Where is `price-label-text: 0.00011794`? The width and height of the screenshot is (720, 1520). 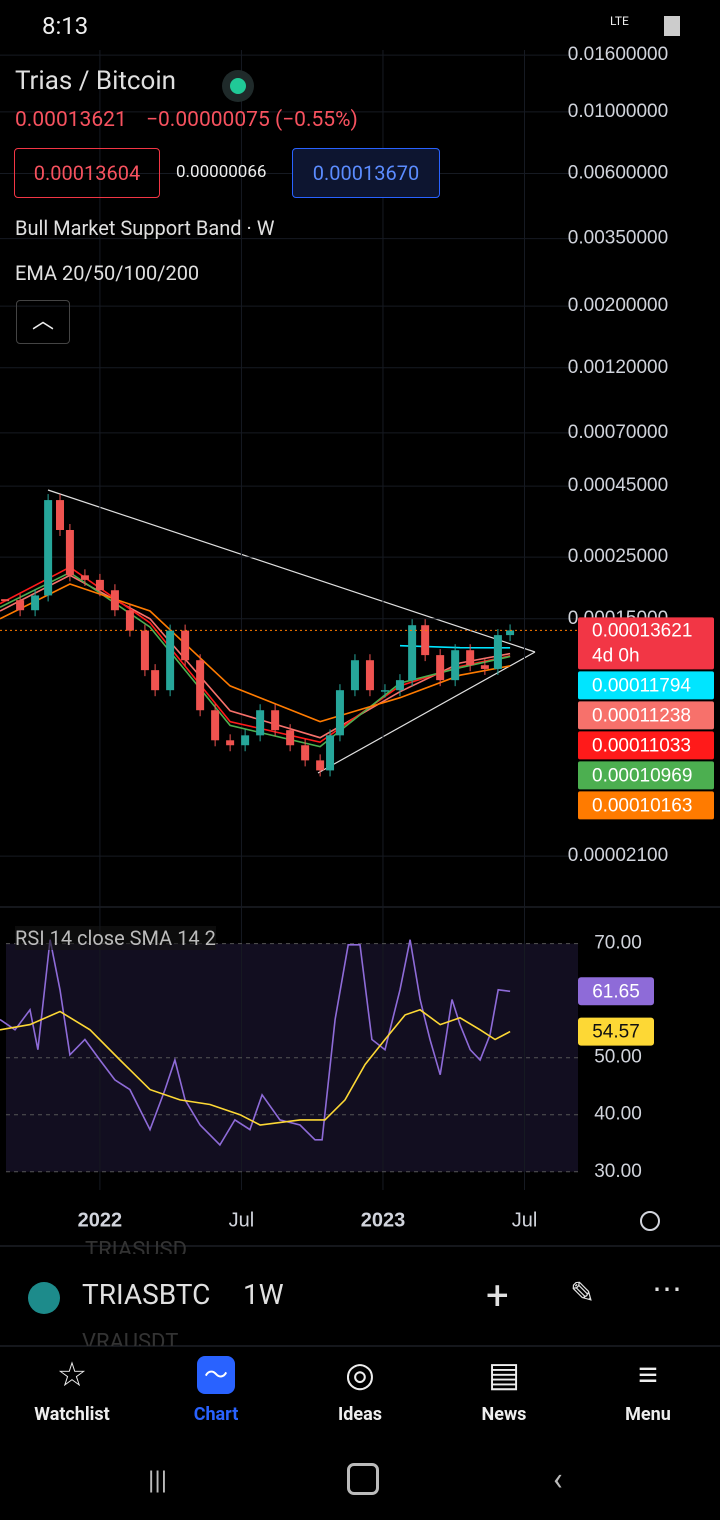
price-label-text: 0.00011794 is located at coordinates (641, 685).